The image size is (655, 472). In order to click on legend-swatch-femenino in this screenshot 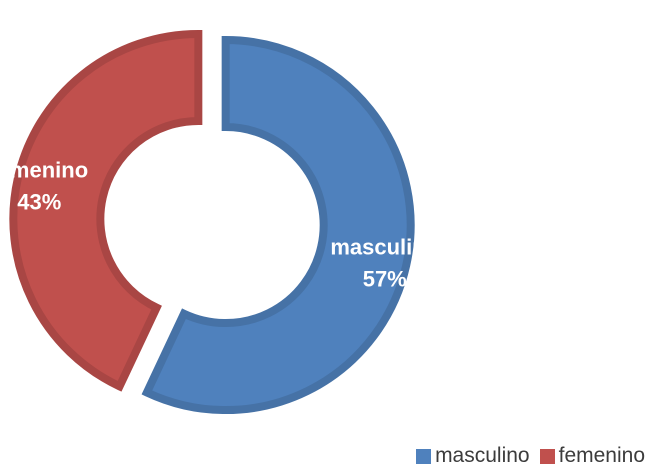, I will do `click(547, 456)`.